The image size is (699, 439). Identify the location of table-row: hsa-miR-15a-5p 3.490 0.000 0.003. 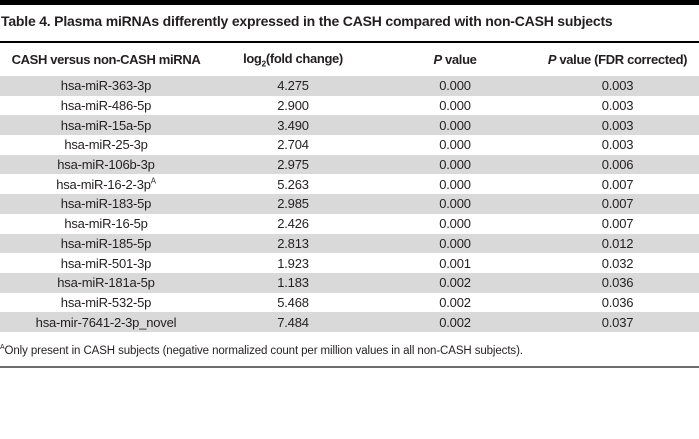
(349, 125).